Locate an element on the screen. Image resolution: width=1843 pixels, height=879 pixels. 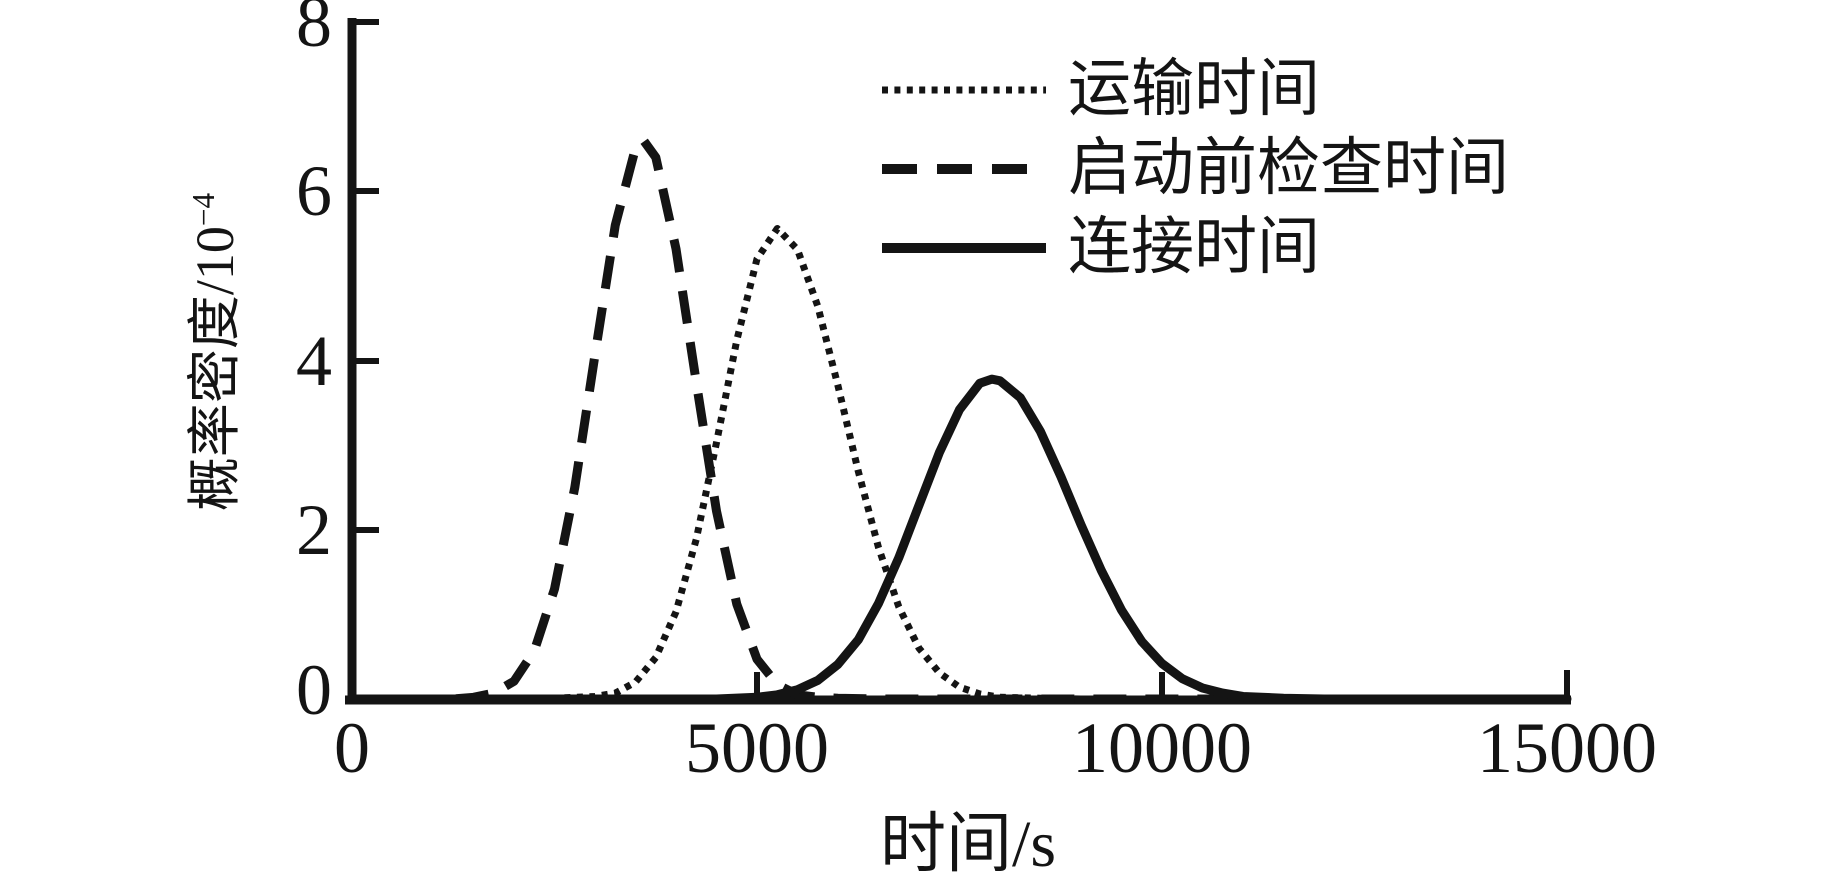
y-tick-label-2: 2 is located at coordinates (314, 530).